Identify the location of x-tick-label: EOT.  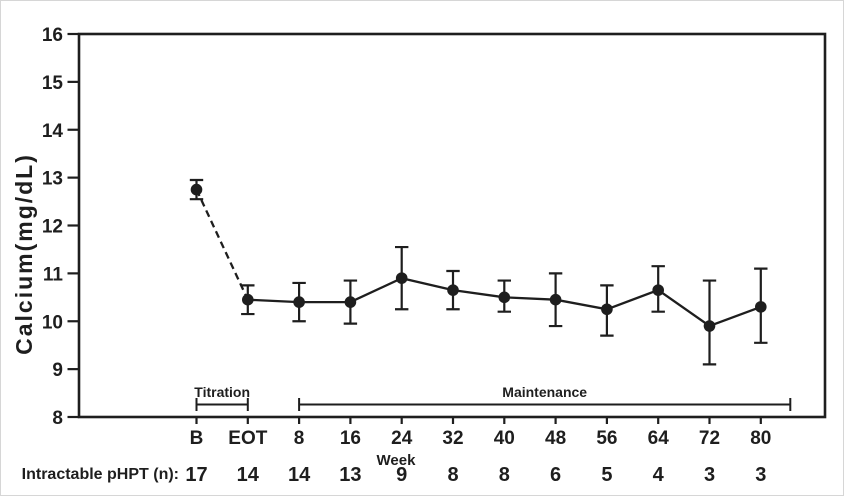
(247, 438).